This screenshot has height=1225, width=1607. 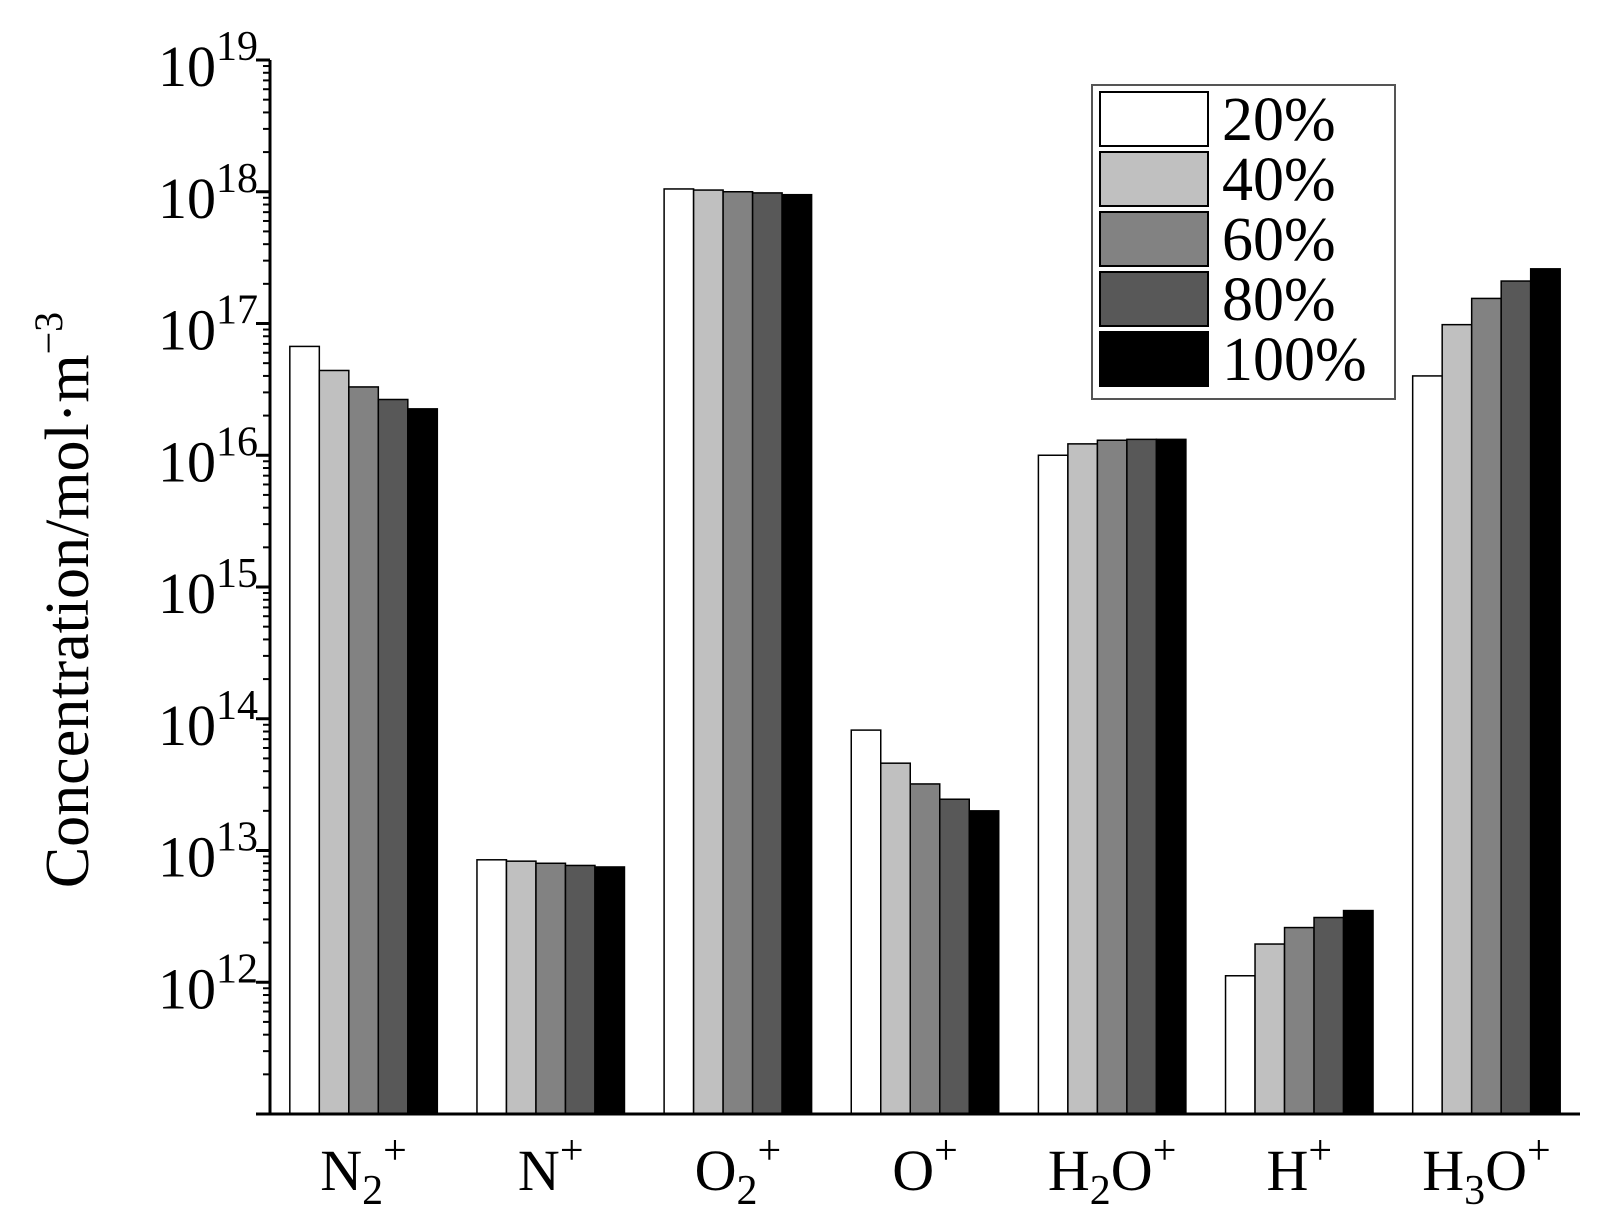 What do you see at coordinates (48, 333) in the screenshot?
I see `y-axis-label-exponent: −3` at bounding box center [48, 333].